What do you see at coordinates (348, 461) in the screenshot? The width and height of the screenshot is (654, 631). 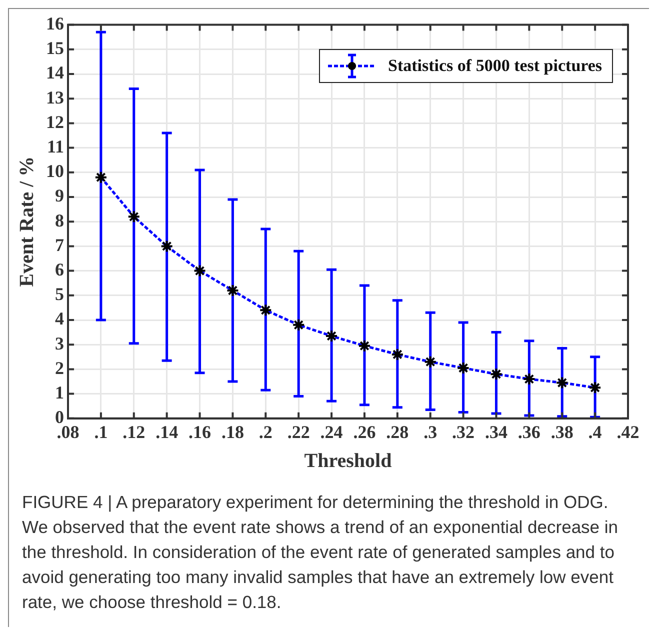 I see `x-axis-title: Threshold` at bounding box center [348, 461].